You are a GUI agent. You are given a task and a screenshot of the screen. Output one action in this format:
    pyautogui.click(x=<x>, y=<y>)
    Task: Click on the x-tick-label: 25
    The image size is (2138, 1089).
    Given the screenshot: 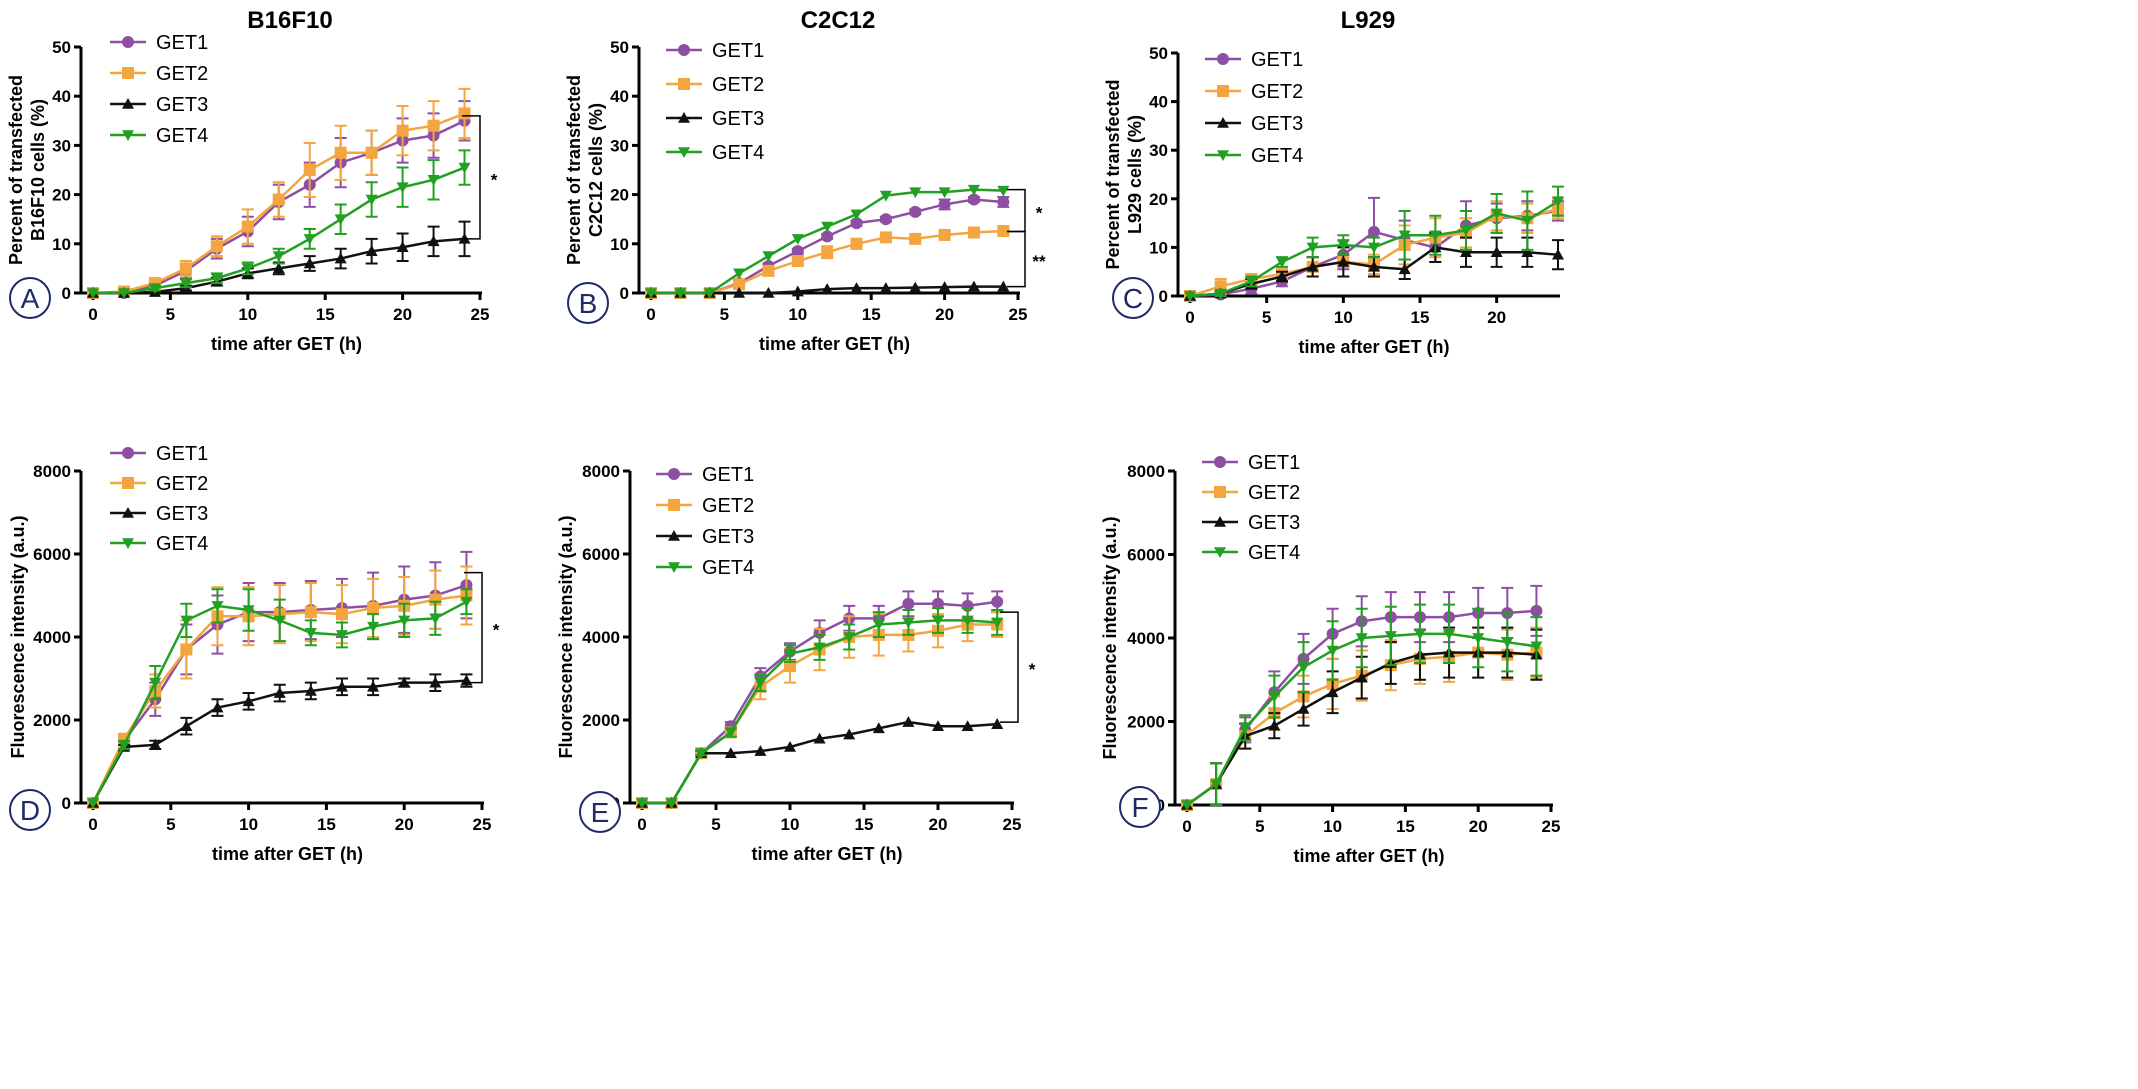 What is the action you would take?
    pyautogui.click(x=1018, y=314)
    